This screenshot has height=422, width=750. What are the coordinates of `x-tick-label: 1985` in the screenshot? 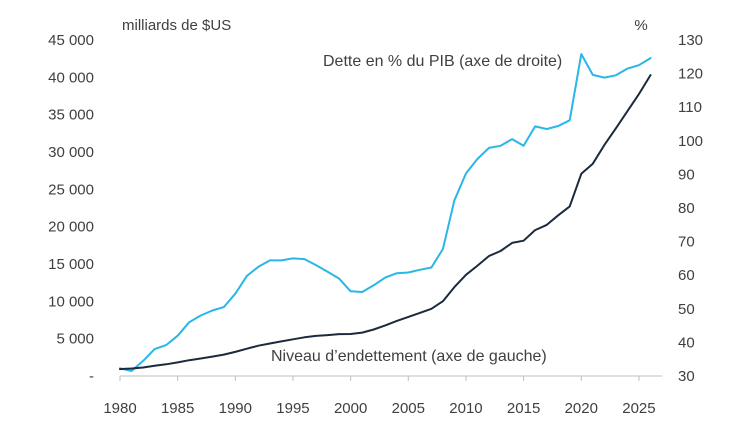 It's located at (177, 408).